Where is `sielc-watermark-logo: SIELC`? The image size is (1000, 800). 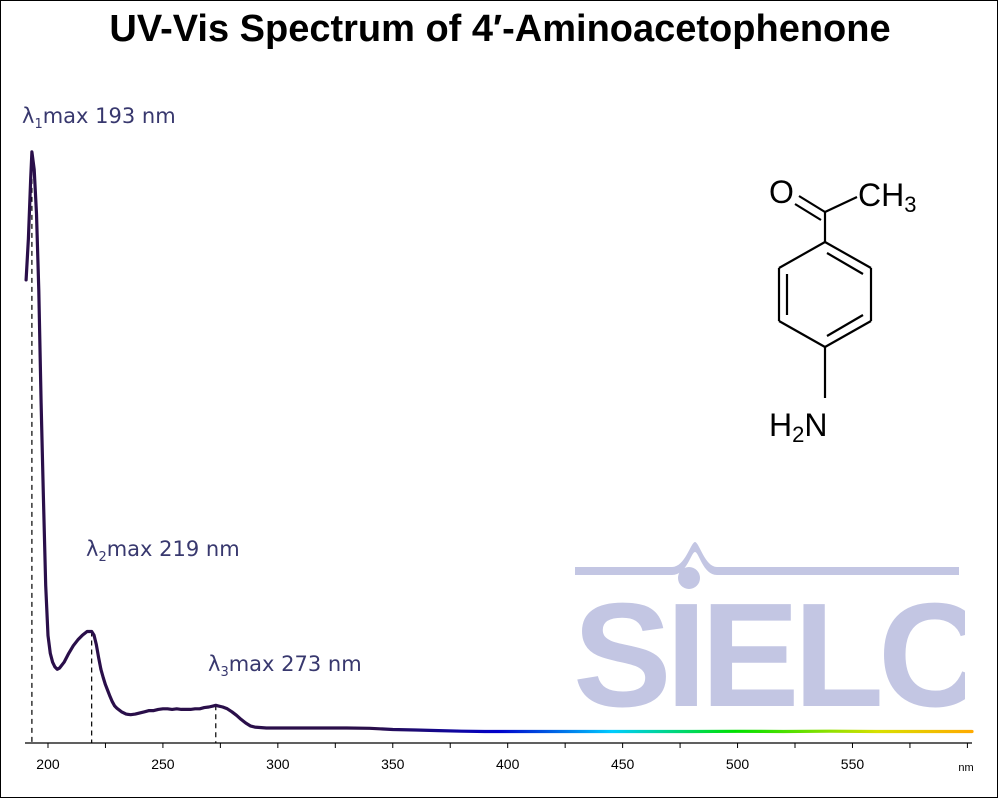 sielc-watermark-logo: SIELC is located at coordinates (769, 630).